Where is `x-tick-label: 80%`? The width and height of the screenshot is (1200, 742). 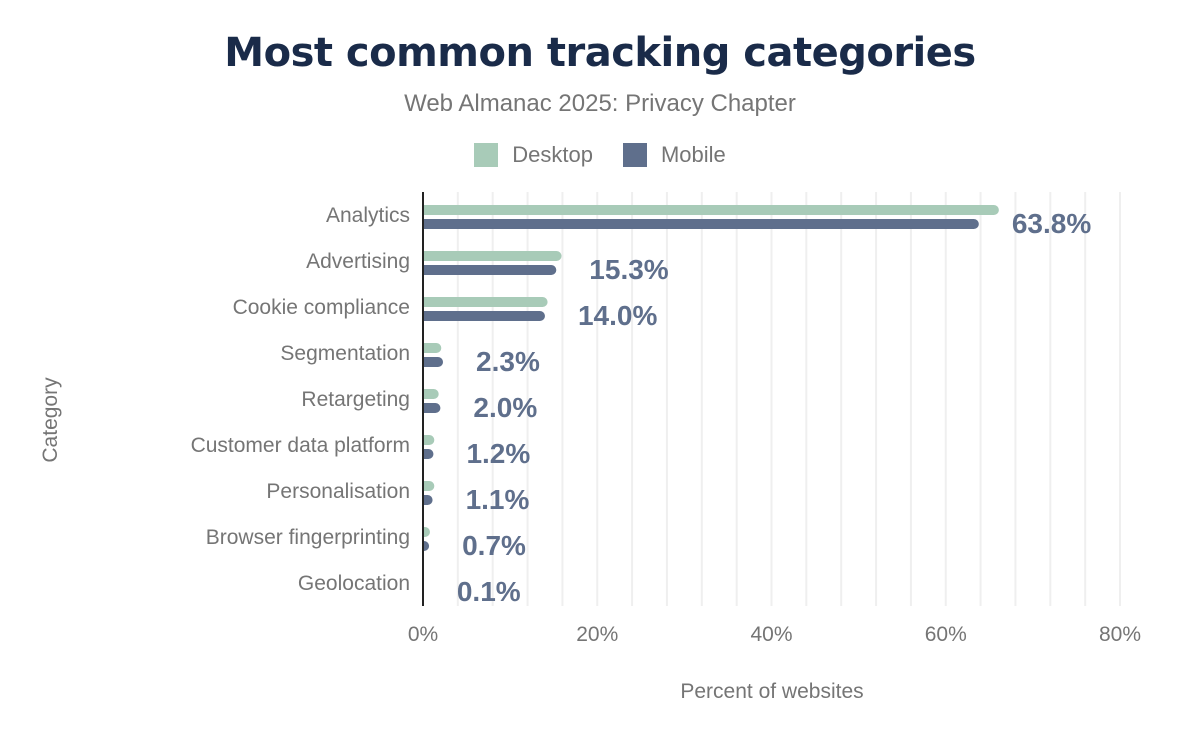 x-tick-label: 80% is located at coordinates (1120, 634).